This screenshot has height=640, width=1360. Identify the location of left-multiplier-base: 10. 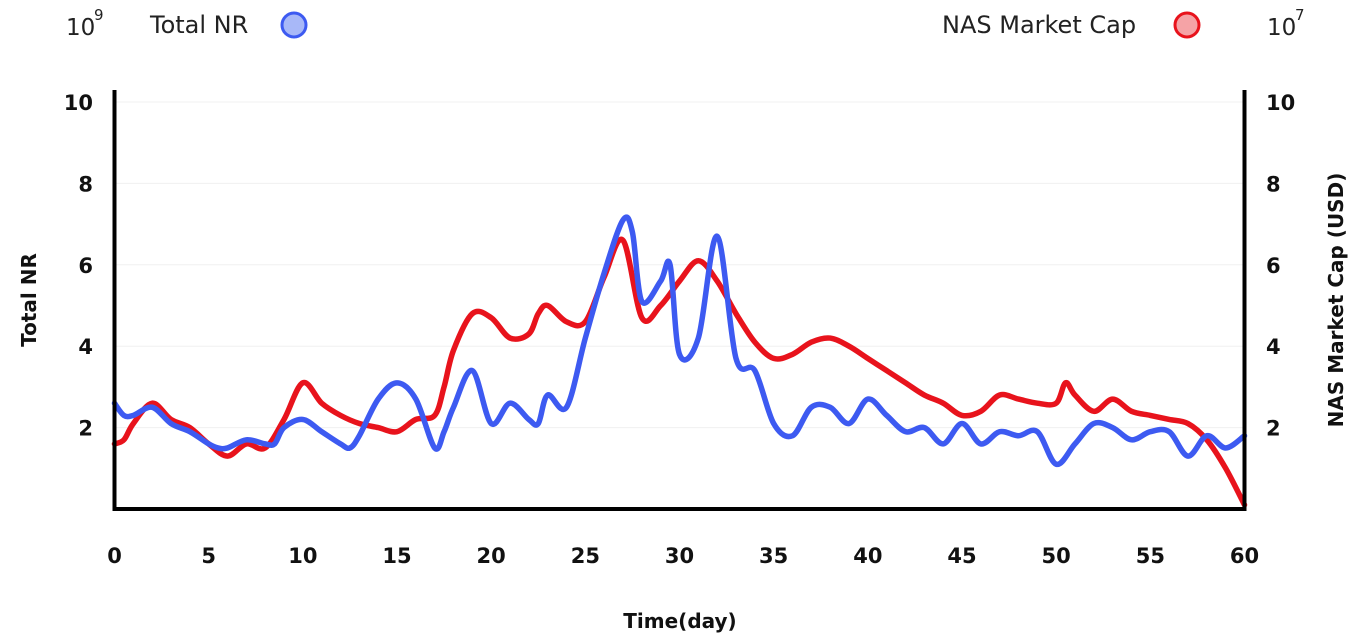
(80, 28).